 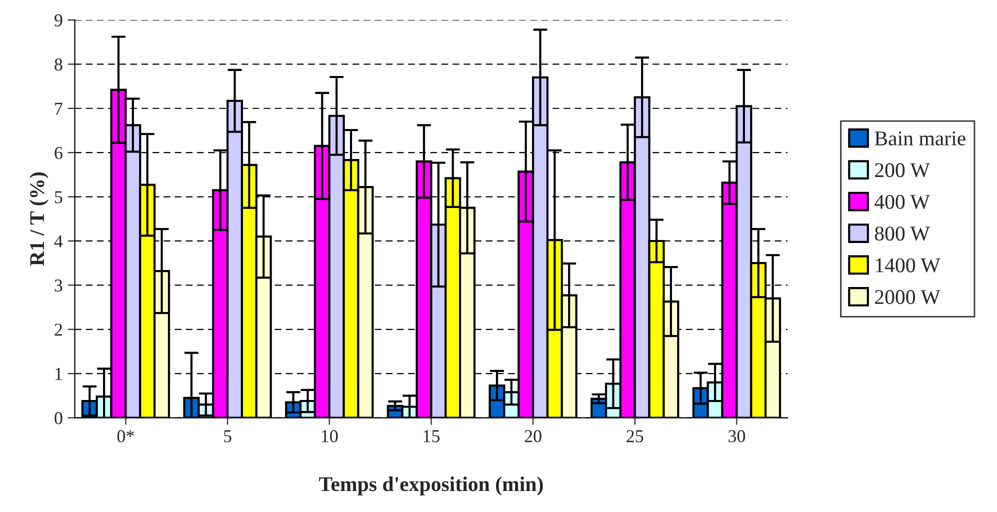 What do you see at coordinates (58, 330) in the screenshot?
I see `y-tick-label: 2` at bounding box center [58, 330].